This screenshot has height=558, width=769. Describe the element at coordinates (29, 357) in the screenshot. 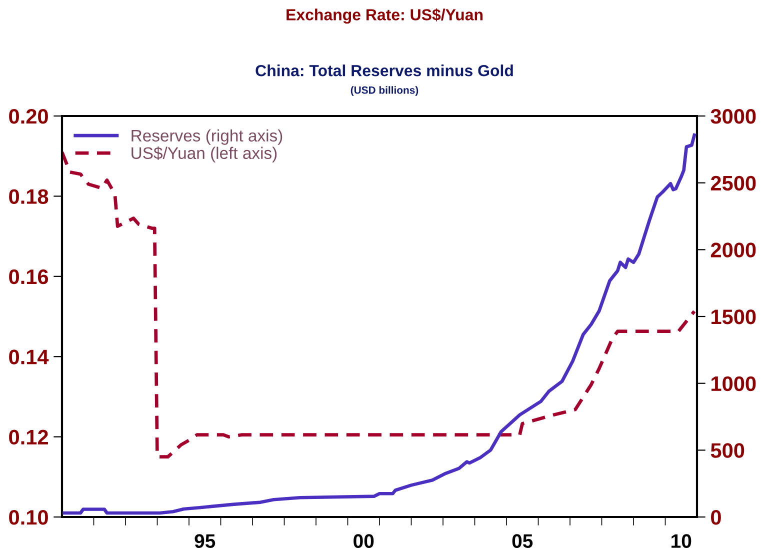

I see `y-tick-label: 0.14` at that location.